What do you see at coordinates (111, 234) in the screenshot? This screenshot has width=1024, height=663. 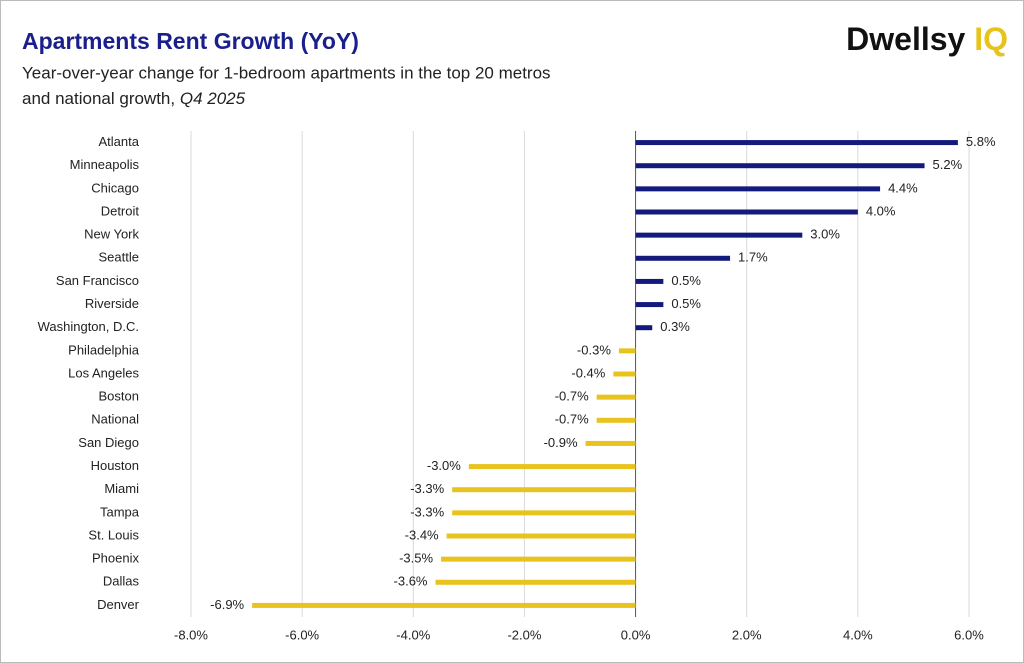 I see `y-tick-label: New York` at bounding box center [111, 234].